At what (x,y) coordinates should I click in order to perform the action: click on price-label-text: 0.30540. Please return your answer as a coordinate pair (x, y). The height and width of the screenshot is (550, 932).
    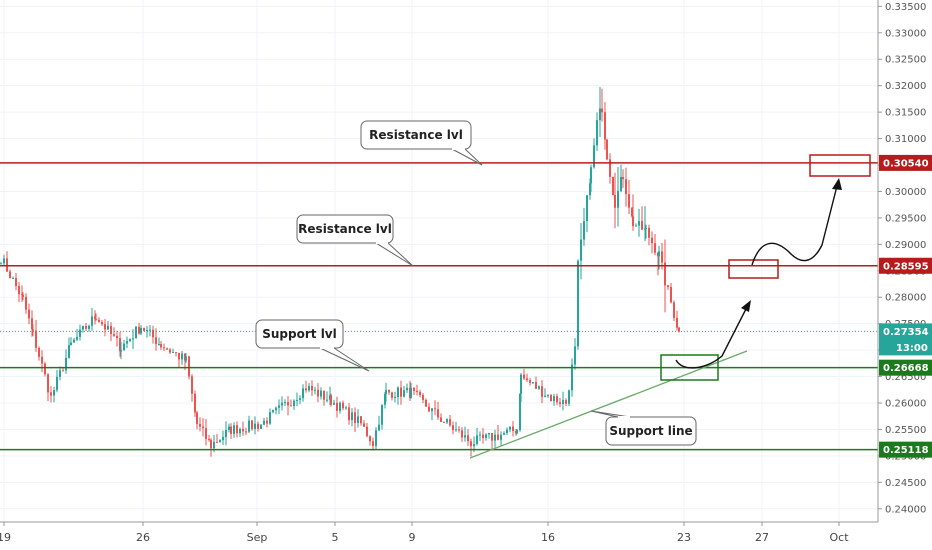
    Looking at the image, I should click on (906, 163).